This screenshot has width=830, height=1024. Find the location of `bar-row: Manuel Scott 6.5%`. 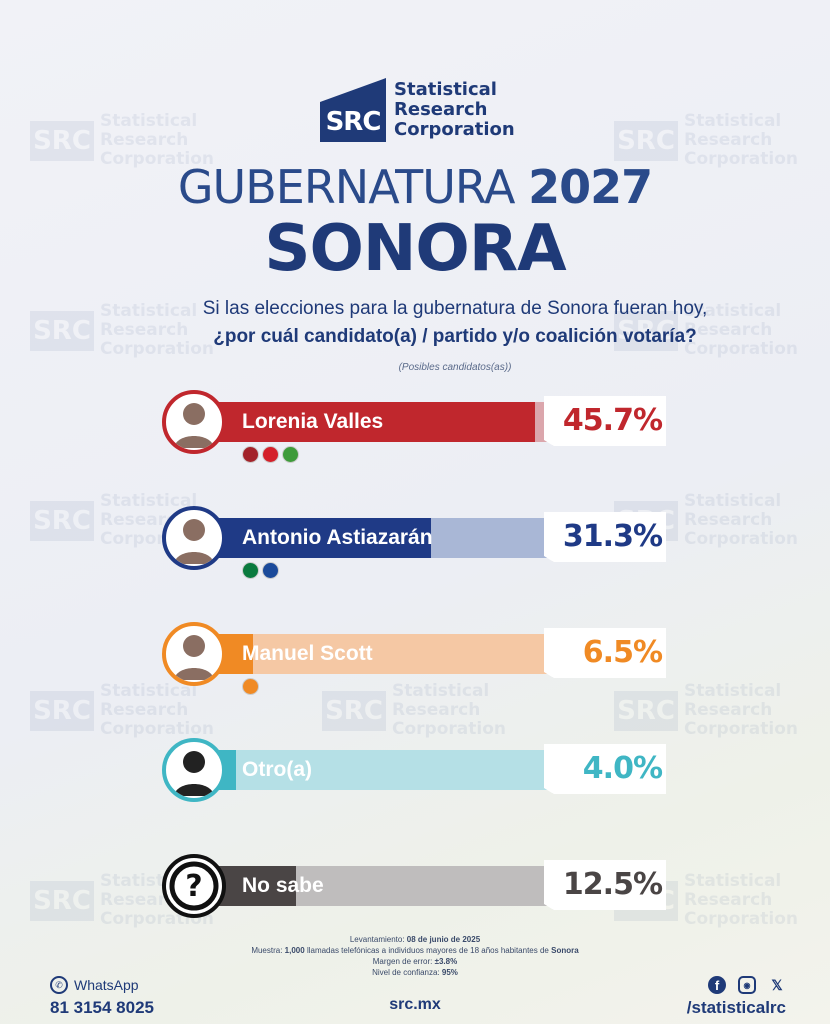

bar-row: Manuel Scott 6.5% is located at coordinates (415, 658).